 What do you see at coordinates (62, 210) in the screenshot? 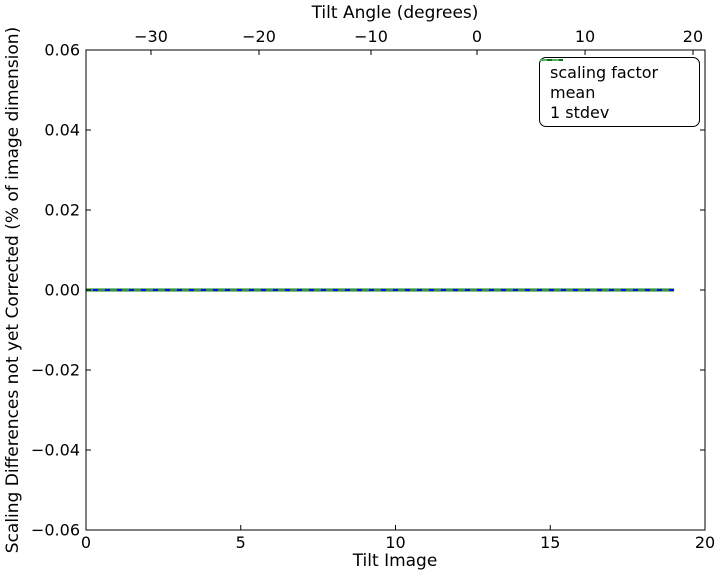
I see `y-tick-label: 0.02` at bounding box center [62, 210].